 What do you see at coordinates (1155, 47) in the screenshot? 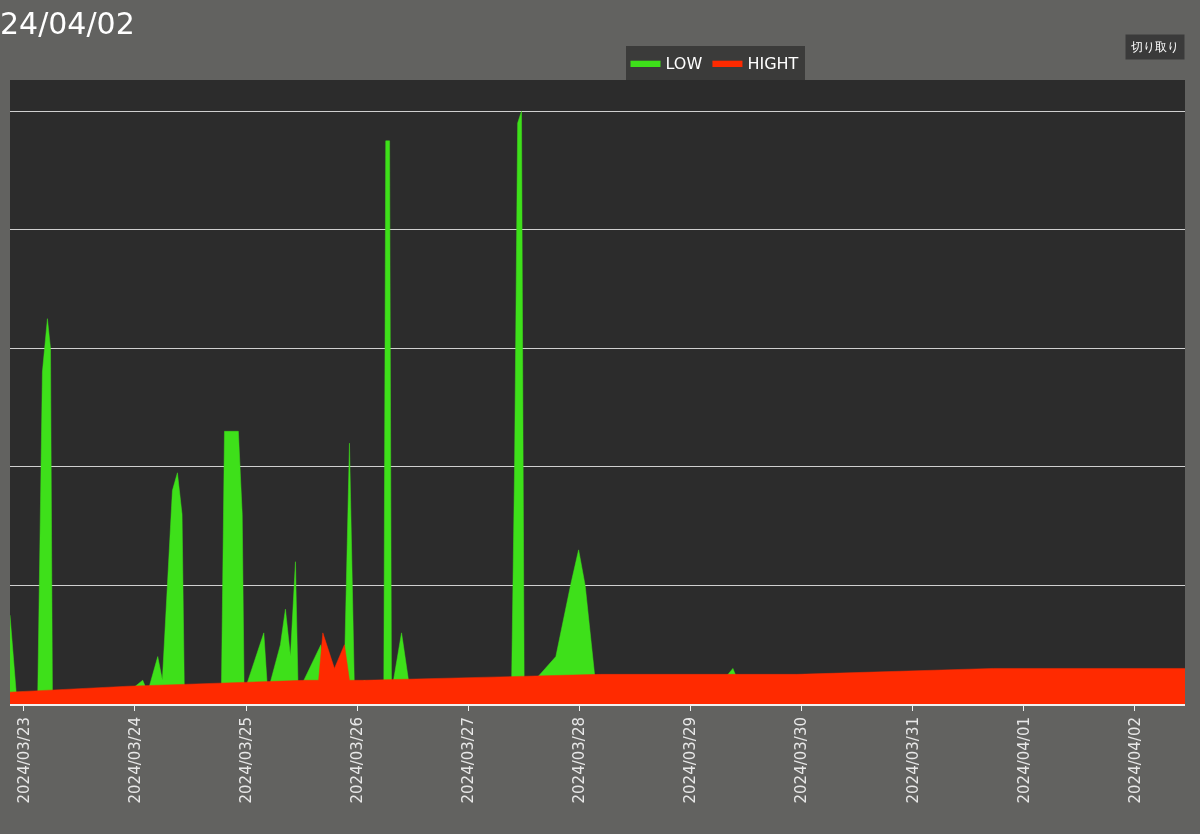
I see `text: 切り取り` at bounding box center [1155, 47].